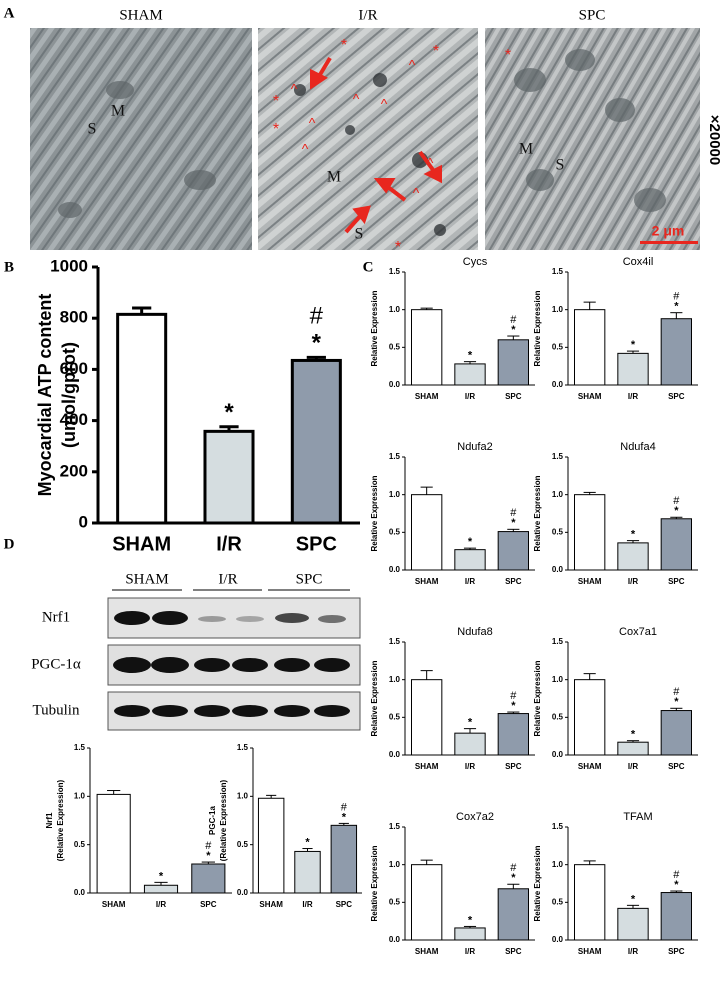 The image size is (725, 991). I want to click on chart-title: Ndufa2, so click(474, 447).